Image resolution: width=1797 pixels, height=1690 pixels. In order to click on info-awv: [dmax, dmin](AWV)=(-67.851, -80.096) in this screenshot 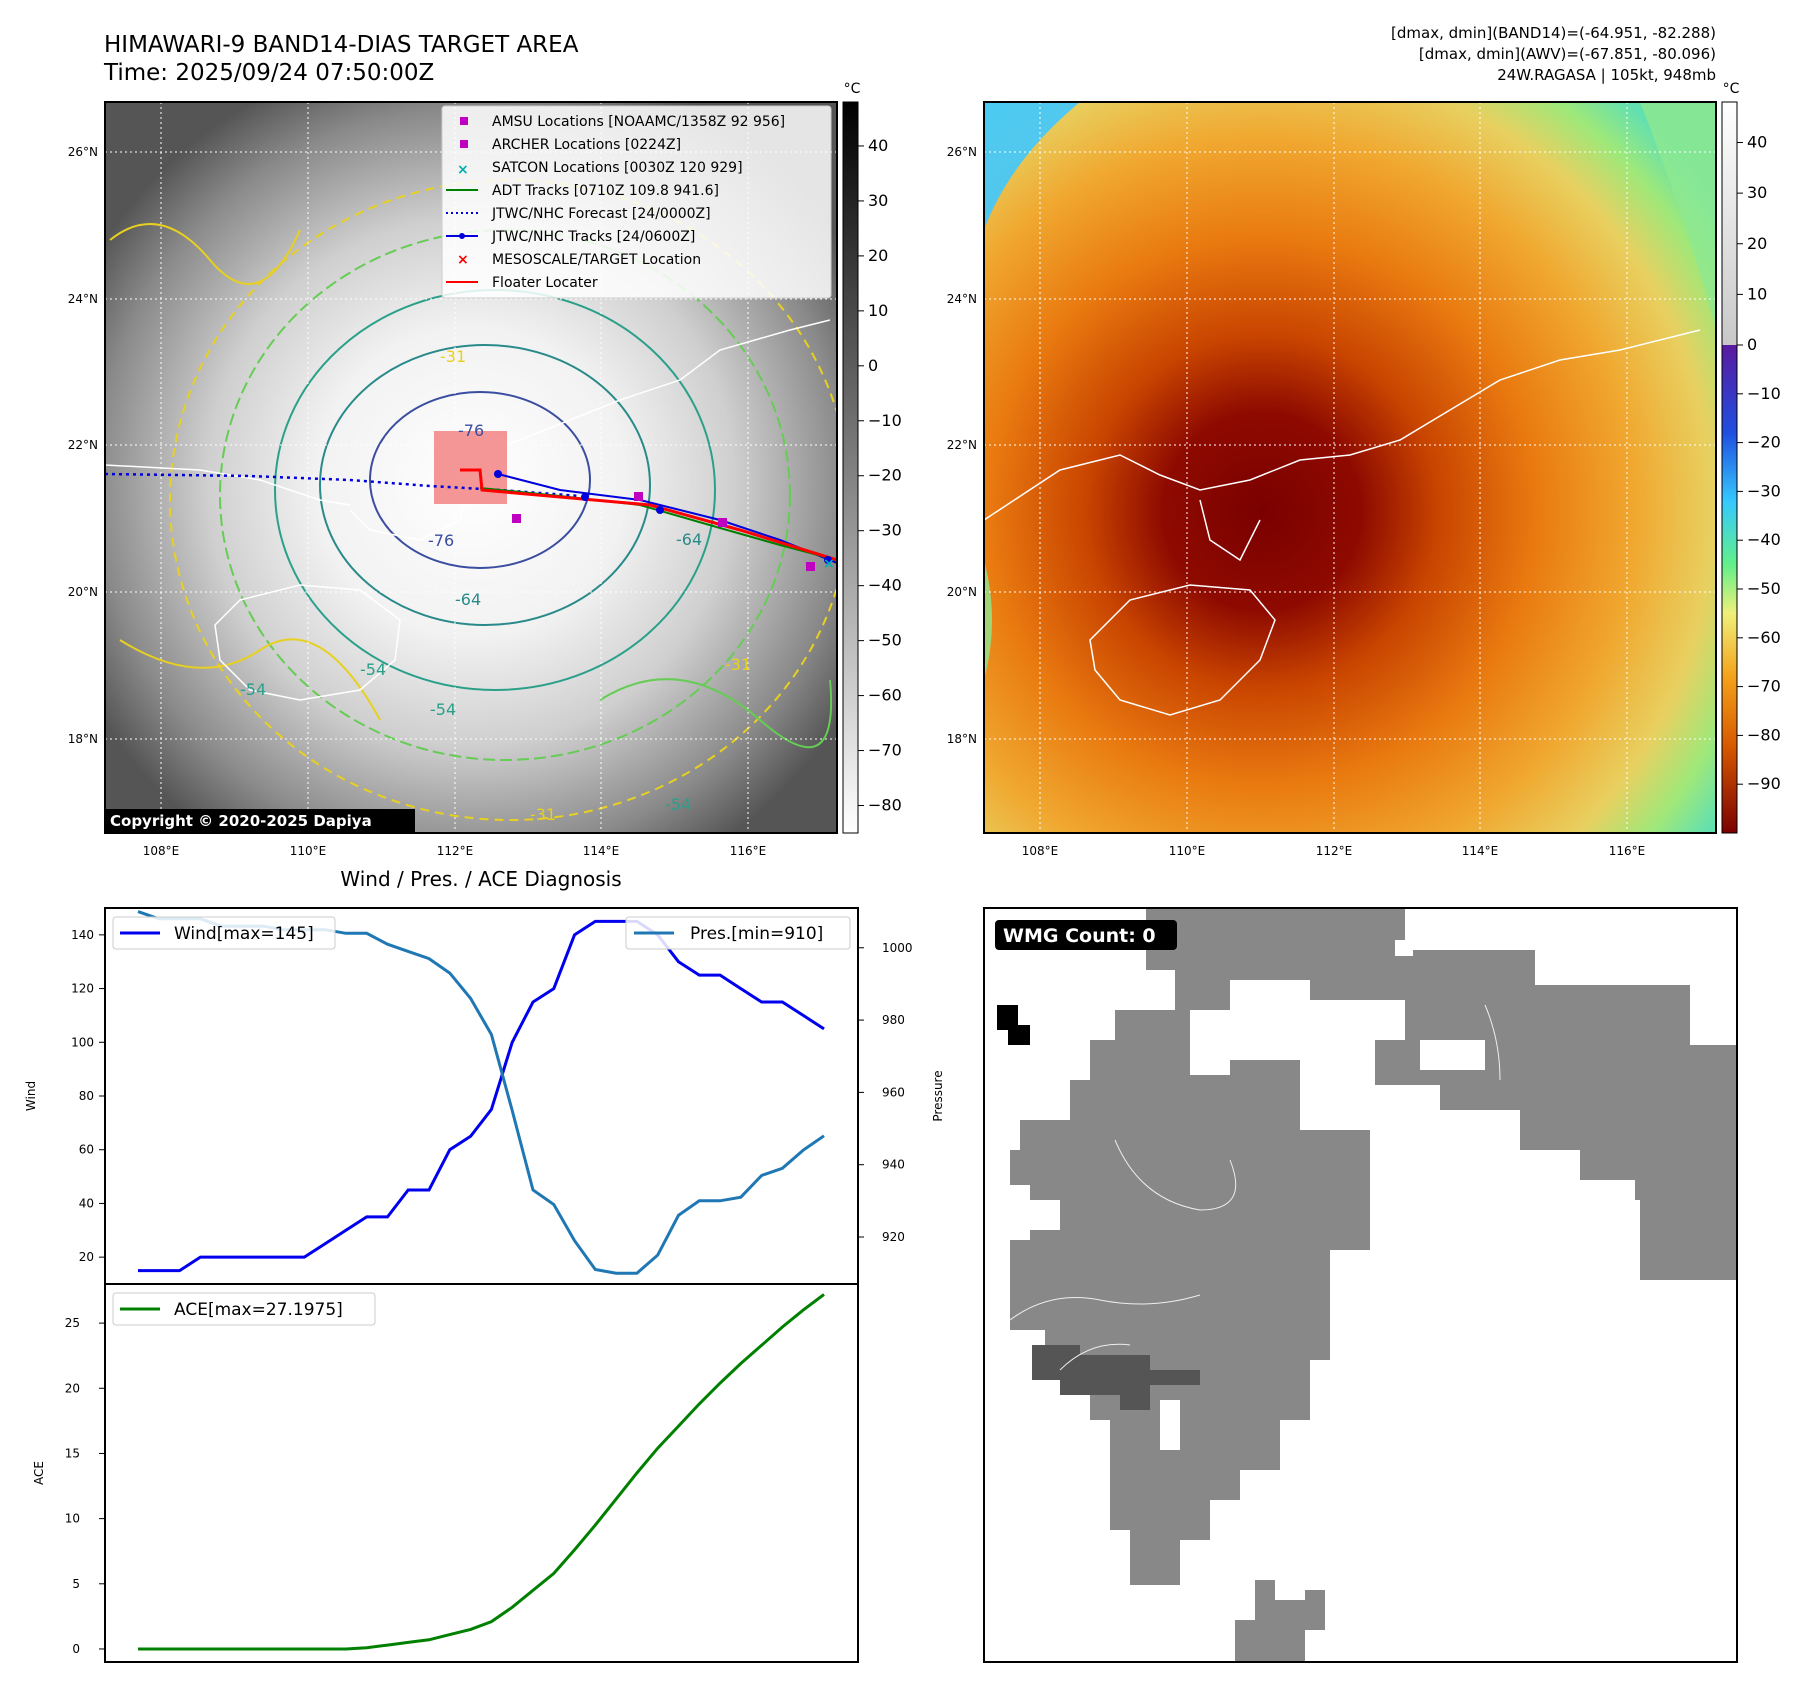, I will do `click(1567, 54)`.